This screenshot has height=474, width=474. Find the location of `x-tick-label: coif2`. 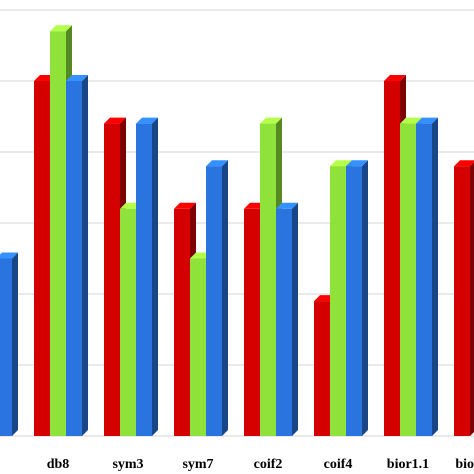

x-tick-label: coif2 is located at coordinates (268, 464).